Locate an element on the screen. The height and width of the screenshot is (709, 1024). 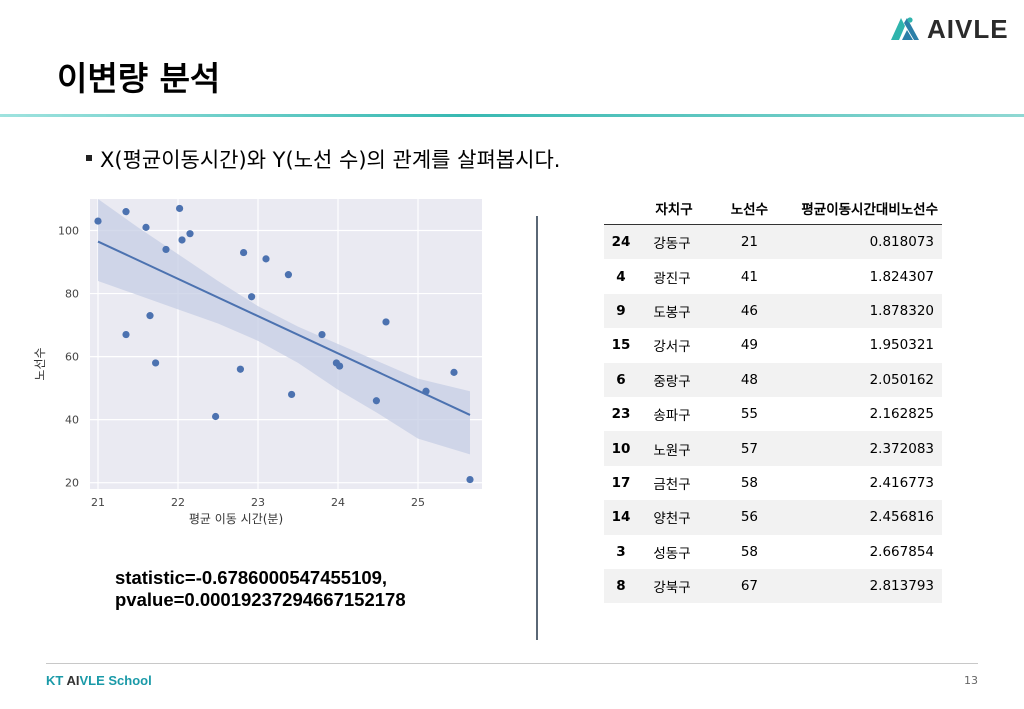
row-index: 14 is located at coordinates (621, 517).